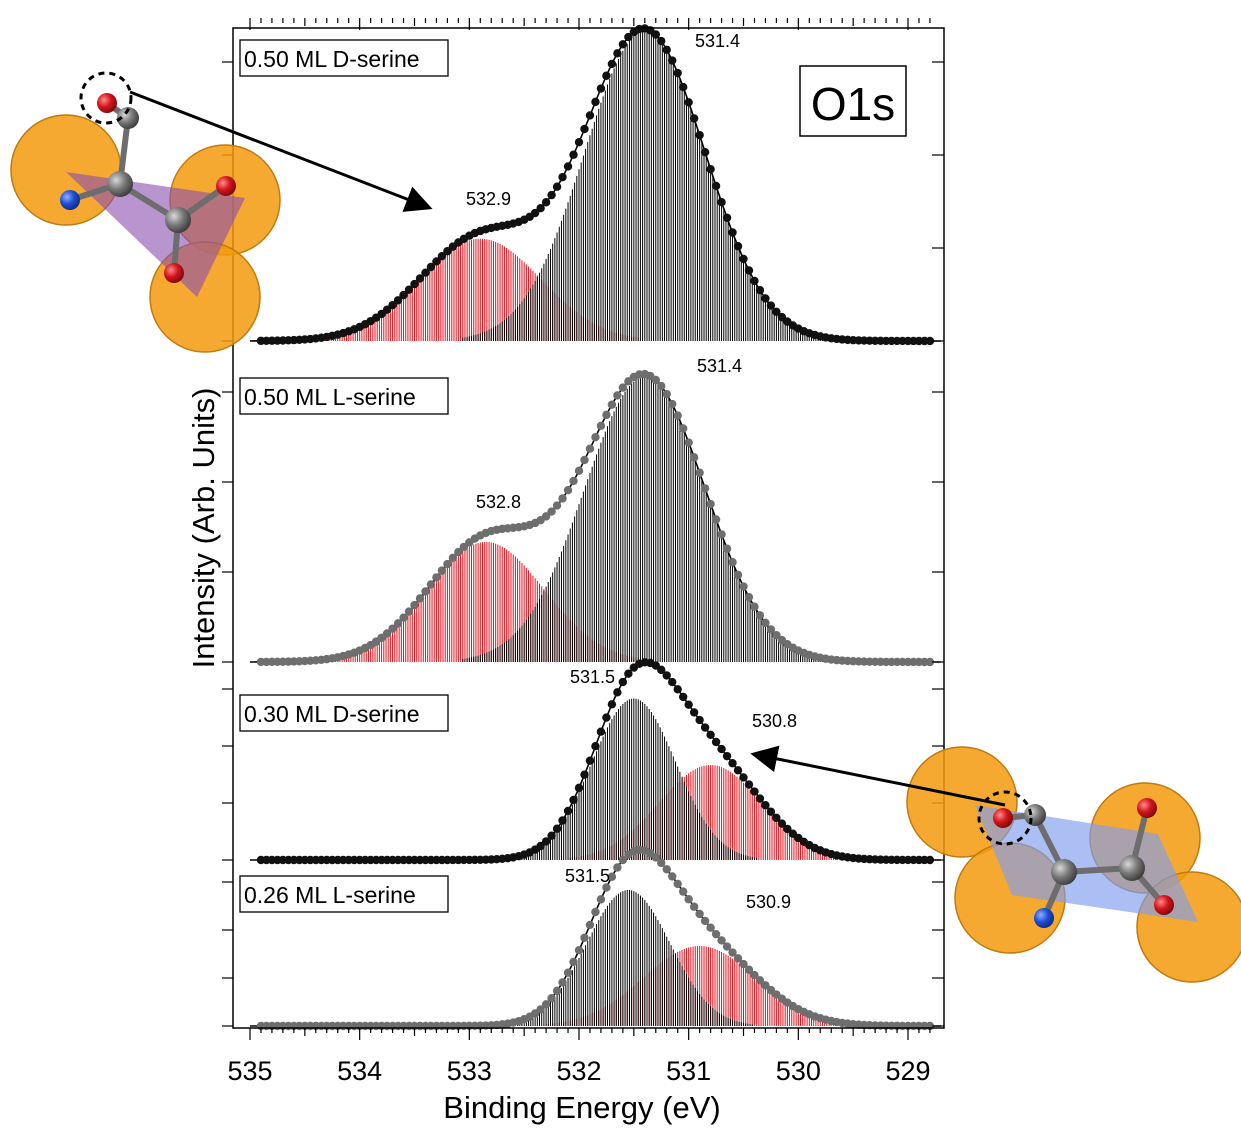  I want to click on peak-position-label: 531.4, so click(719, 366).